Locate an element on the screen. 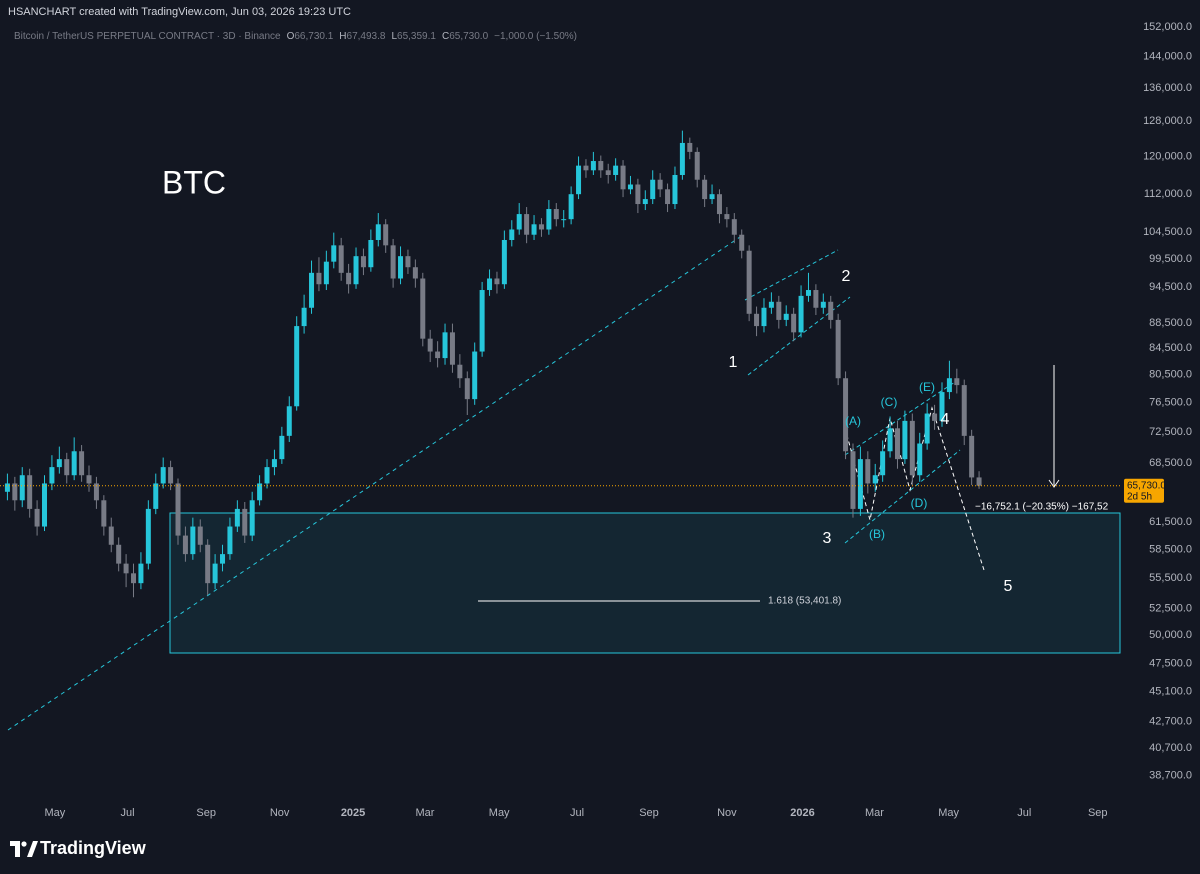  subwave-label: (B) is located at coordinates (877, 534).